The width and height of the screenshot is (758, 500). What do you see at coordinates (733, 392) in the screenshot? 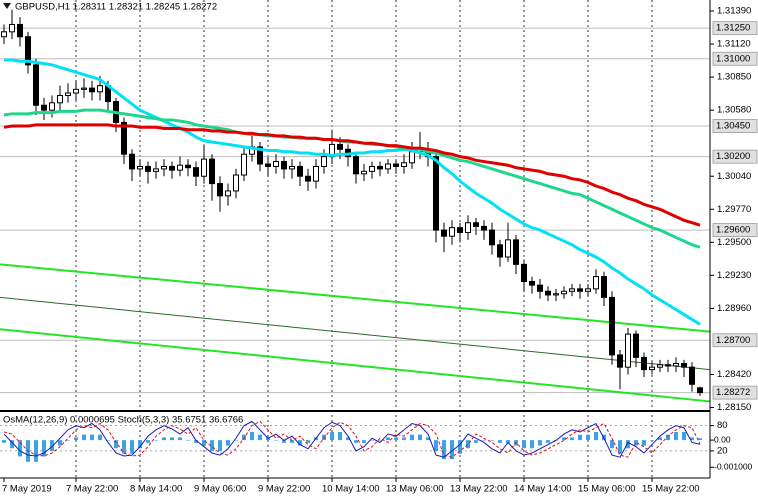
I see `level-label: 1.28272` at bounding box center [733, 392].